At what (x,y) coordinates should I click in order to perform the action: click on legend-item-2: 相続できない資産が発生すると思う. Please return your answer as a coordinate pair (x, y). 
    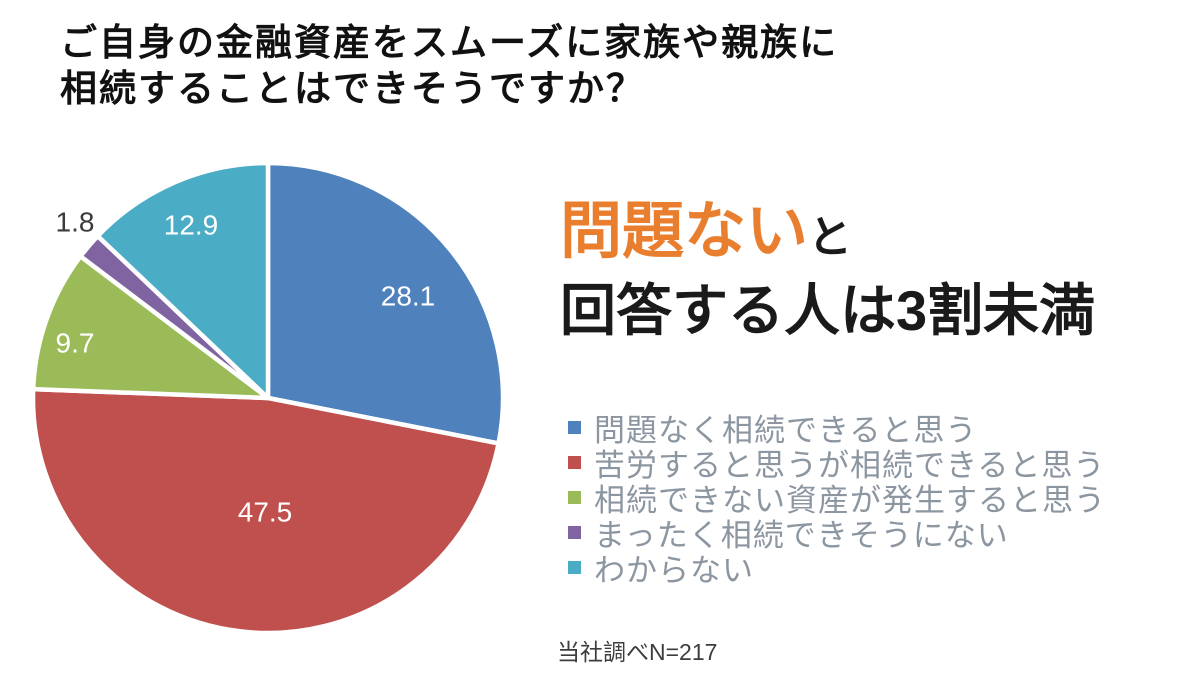
    Looking at the image, I should click on (837, 499).